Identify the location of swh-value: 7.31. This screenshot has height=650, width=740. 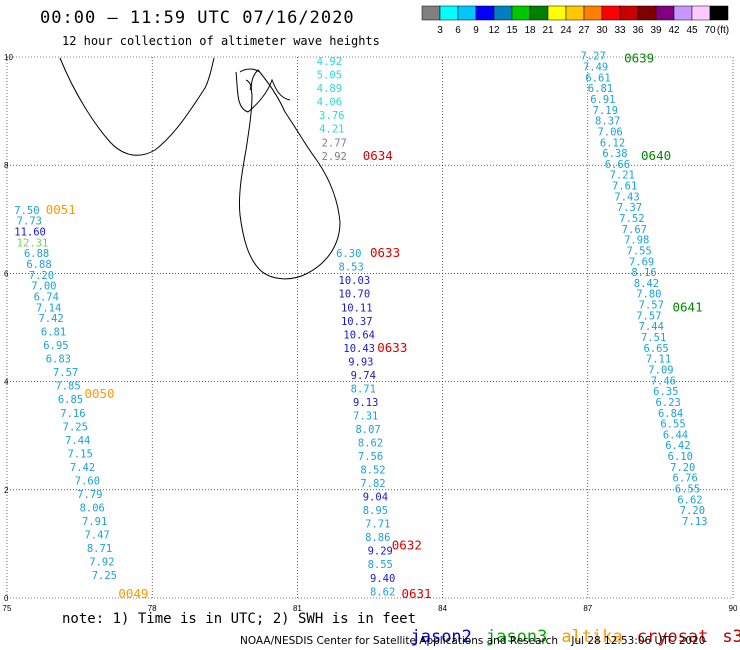
(365, 416).